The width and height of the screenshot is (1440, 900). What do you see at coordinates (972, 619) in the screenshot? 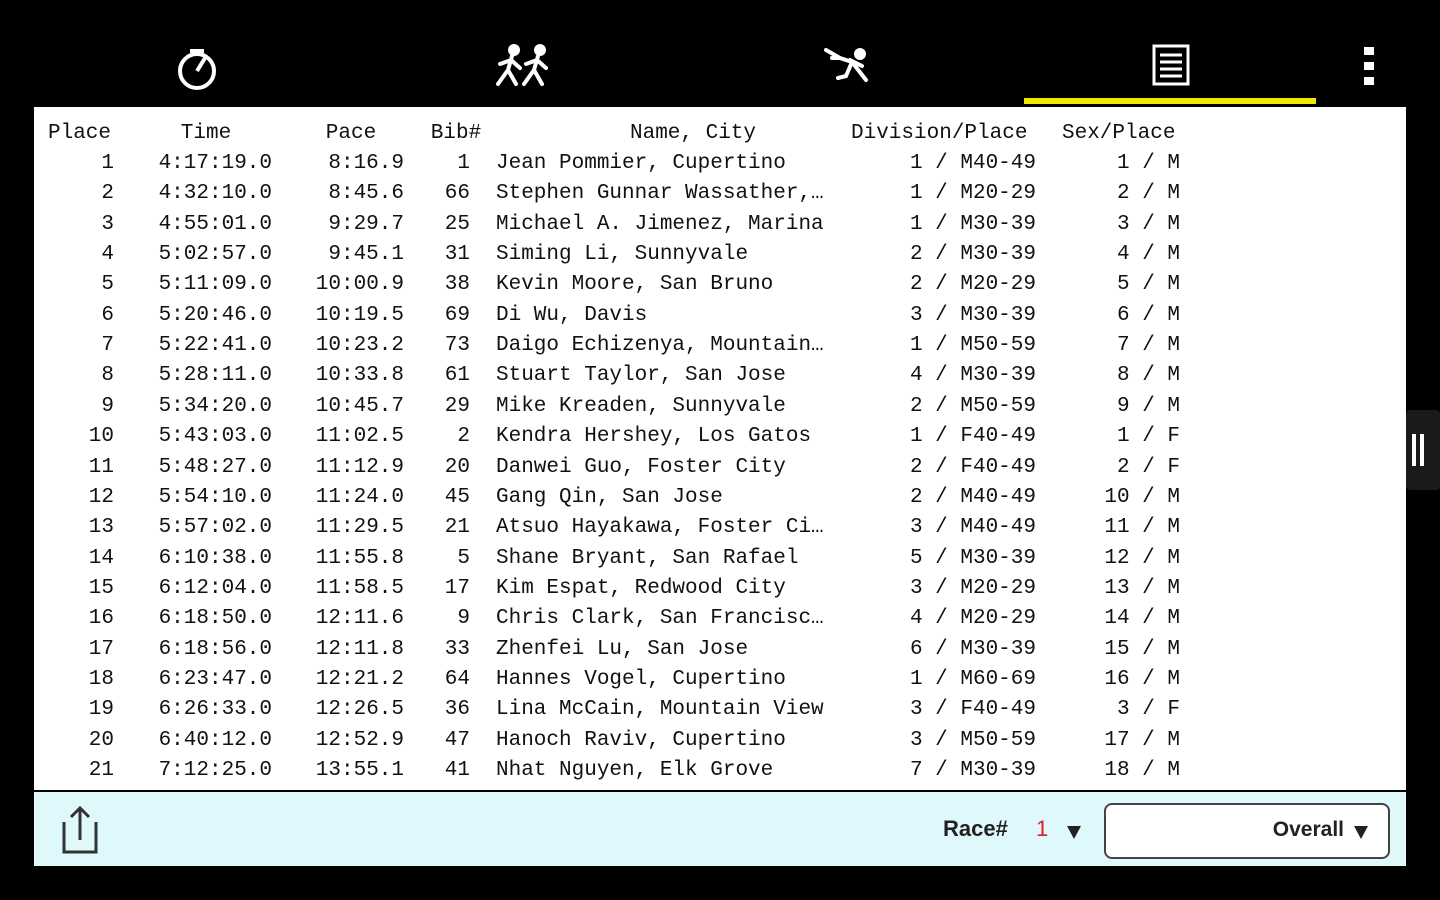
I see `table-cell: 4 / M20-29` at bounding box center [972, 619].